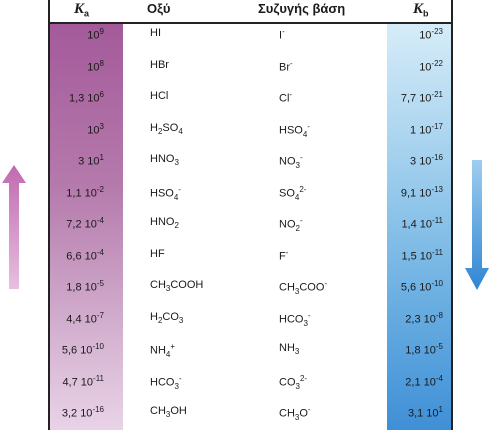 The width and height of the screenshot is (491, 430). Describe the element at coordinates (293, 193) in the screenshot. I see `conjugate-base-formula: SO42-` at that location.